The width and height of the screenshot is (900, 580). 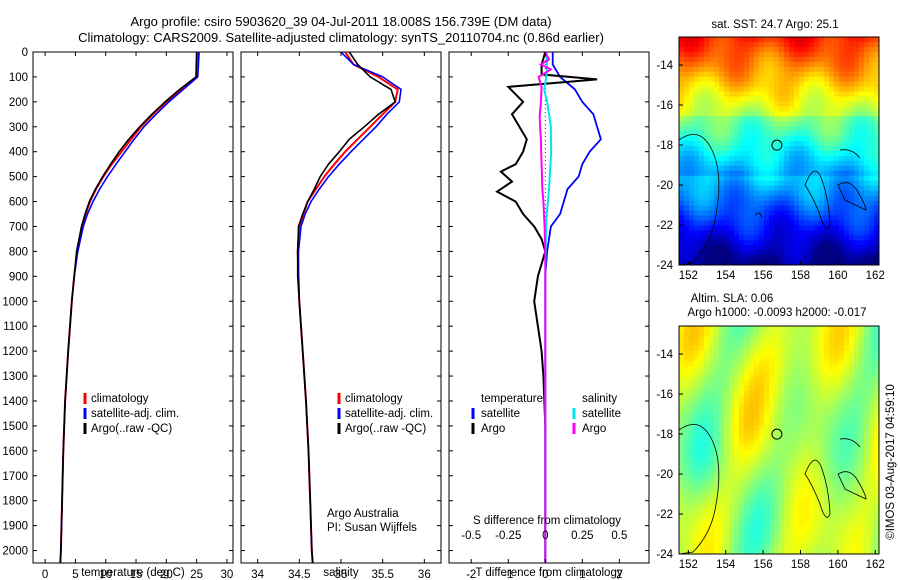 I want to click on map-x-tick-label: 154, so click(x=726, y=276).